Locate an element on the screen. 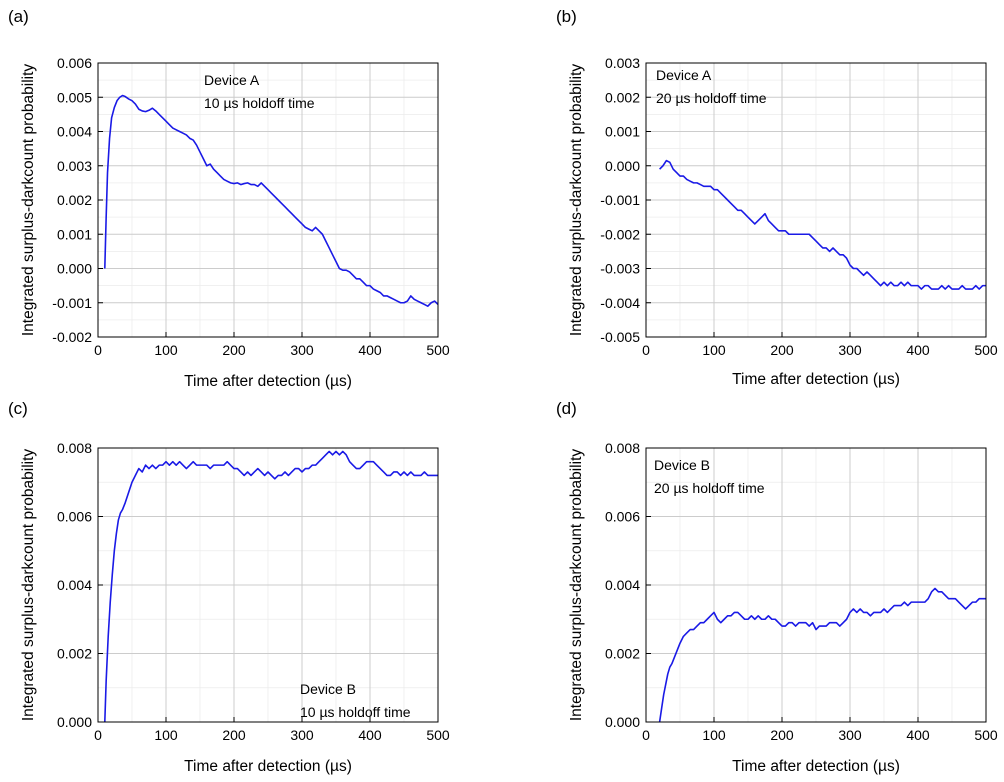 The height and width of the screenshot is (782, 1004). y-tick-label: -0.003 is located at coordinates (620, 269).